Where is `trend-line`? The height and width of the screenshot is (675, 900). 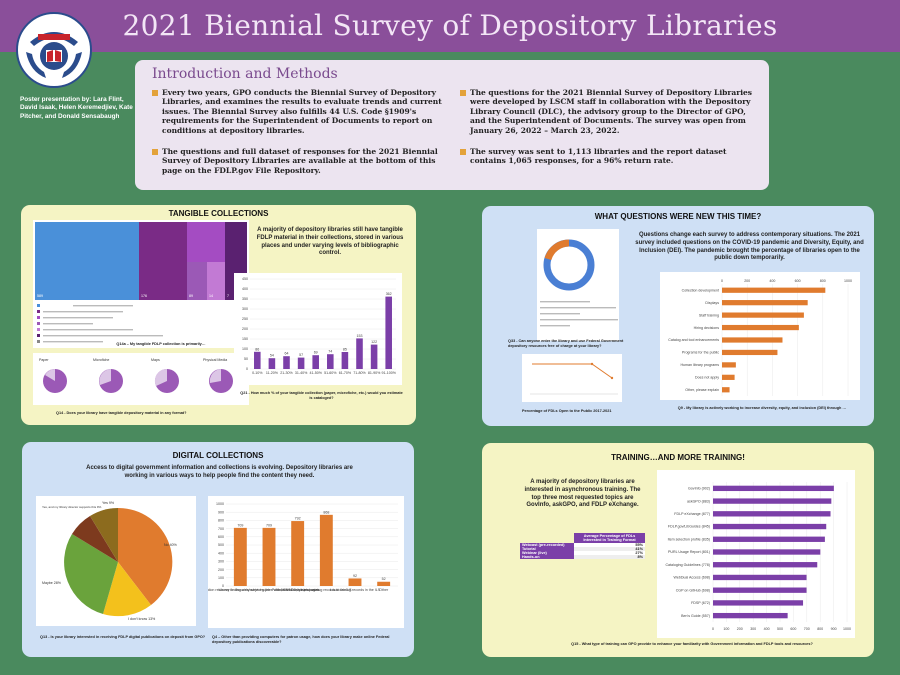 trend-line is located at coordinates (572, 371).